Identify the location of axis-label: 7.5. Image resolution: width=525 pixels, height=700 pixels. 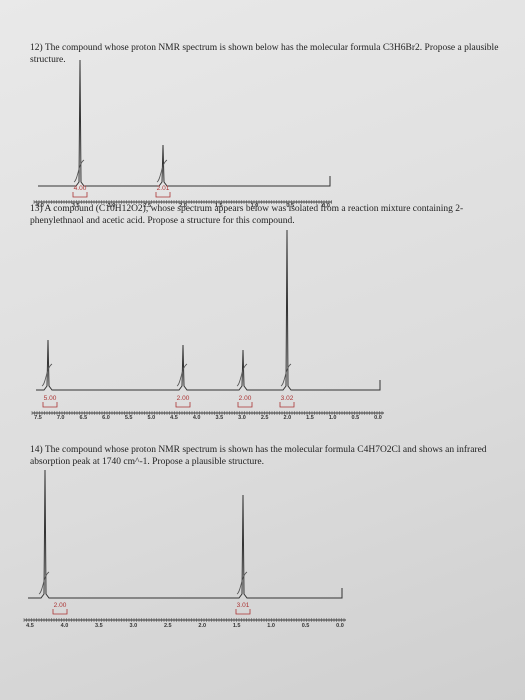
(38, 418).